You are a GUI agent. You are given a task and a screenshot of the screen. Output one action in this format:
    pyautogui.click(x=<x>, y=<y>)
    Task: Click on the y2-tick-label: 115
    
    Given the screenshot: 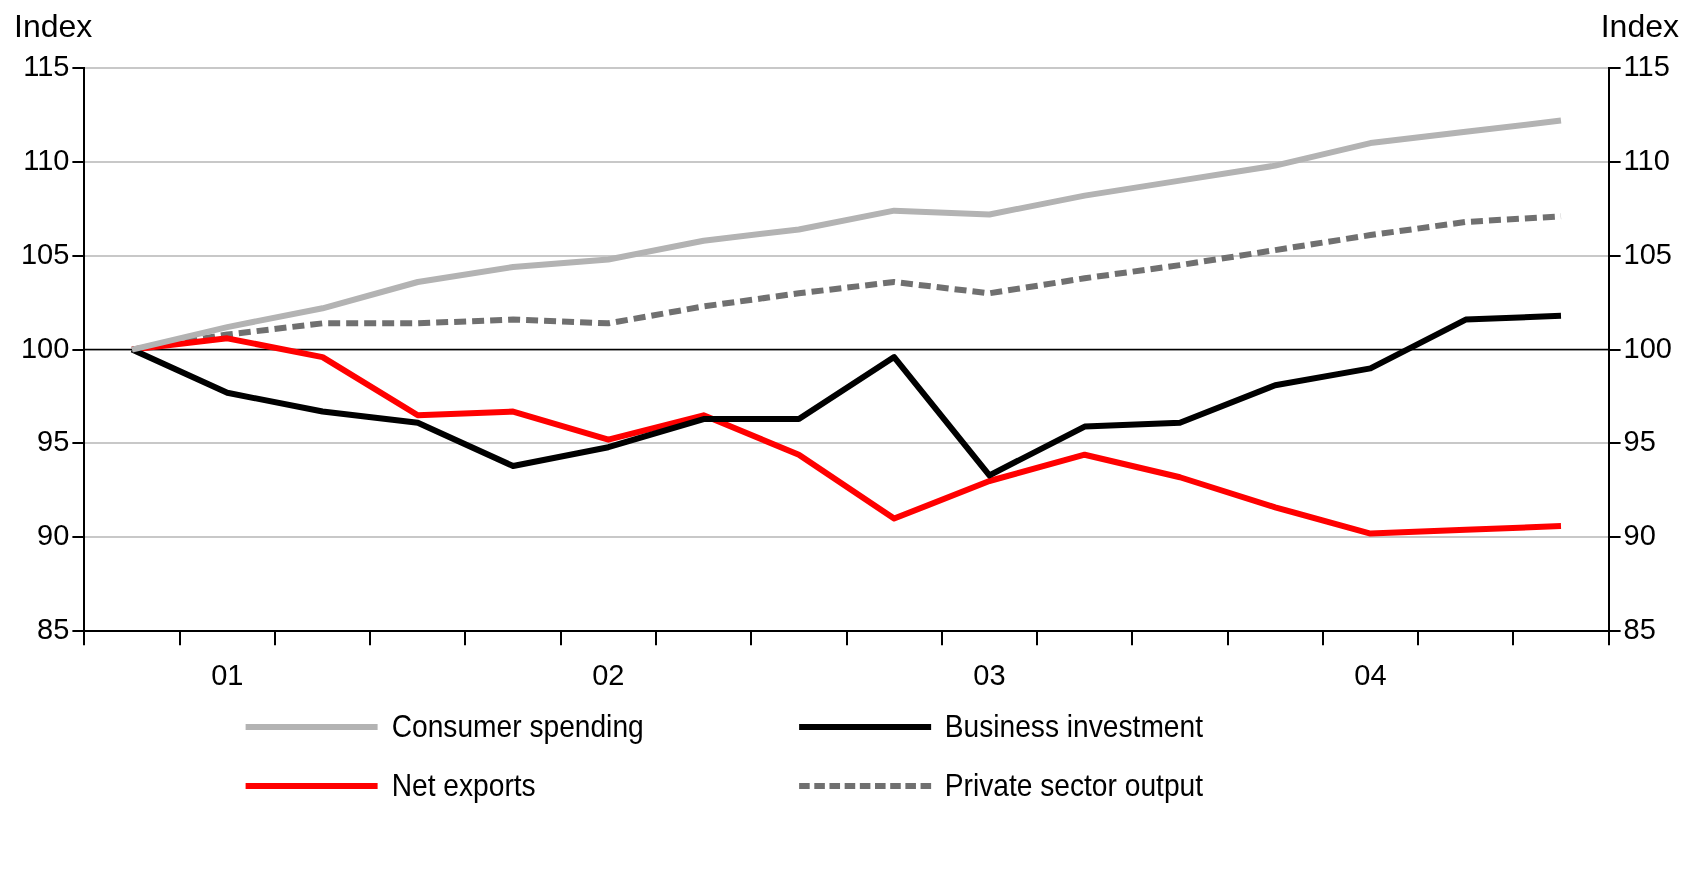 What is the action you would take?
    pyautogui.click(x=1646, y=66)
    